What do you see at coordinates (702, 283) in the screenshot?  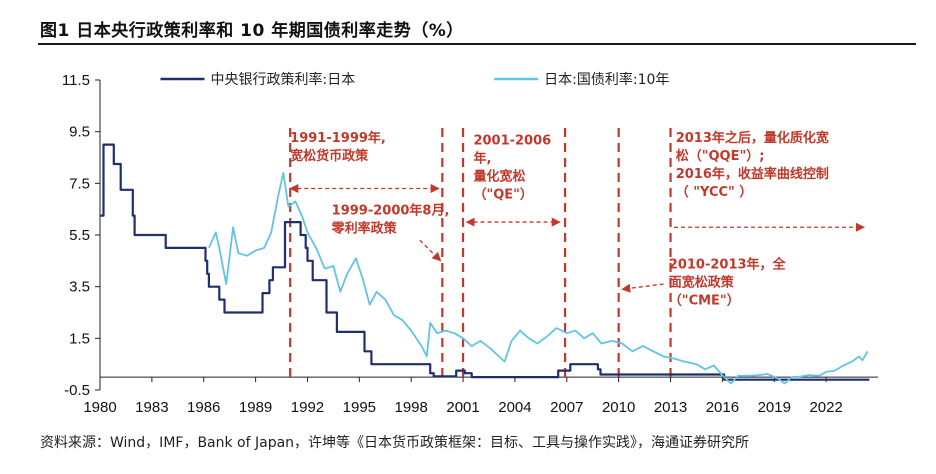 I see `annotation-line: 面宽松政策` at bounding box center [702, 283].